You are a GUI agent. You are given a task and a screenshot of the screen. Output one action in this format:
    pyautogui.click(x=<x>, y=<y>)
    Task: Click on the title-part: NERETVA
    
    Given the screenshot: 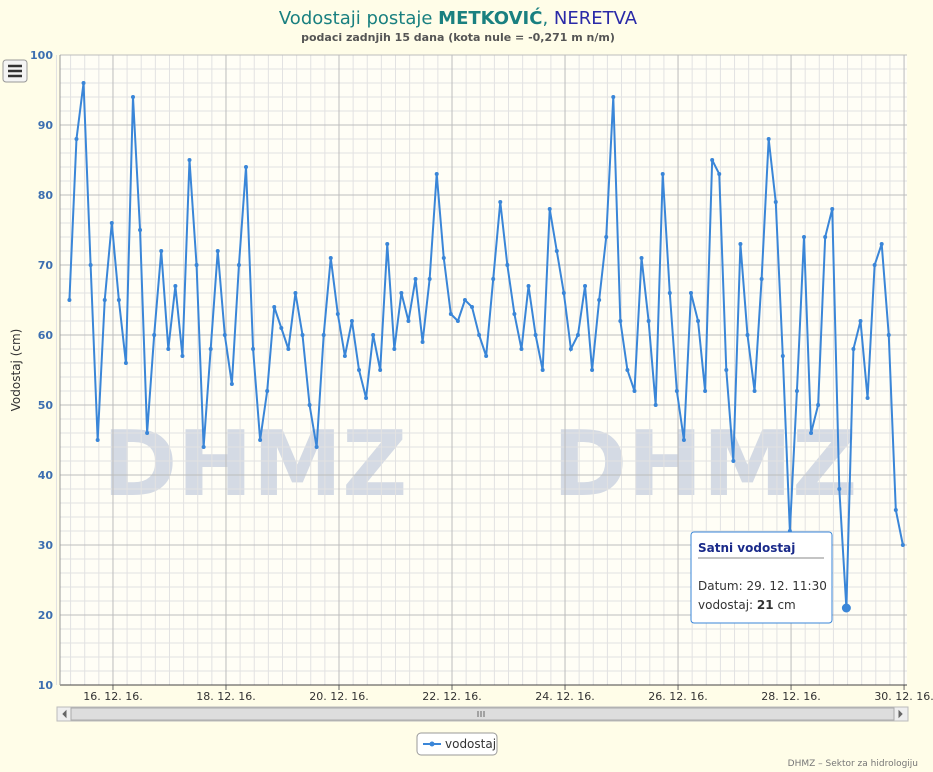 What is the action you would take?
    pyautogui.click(x=596, y=18)
    